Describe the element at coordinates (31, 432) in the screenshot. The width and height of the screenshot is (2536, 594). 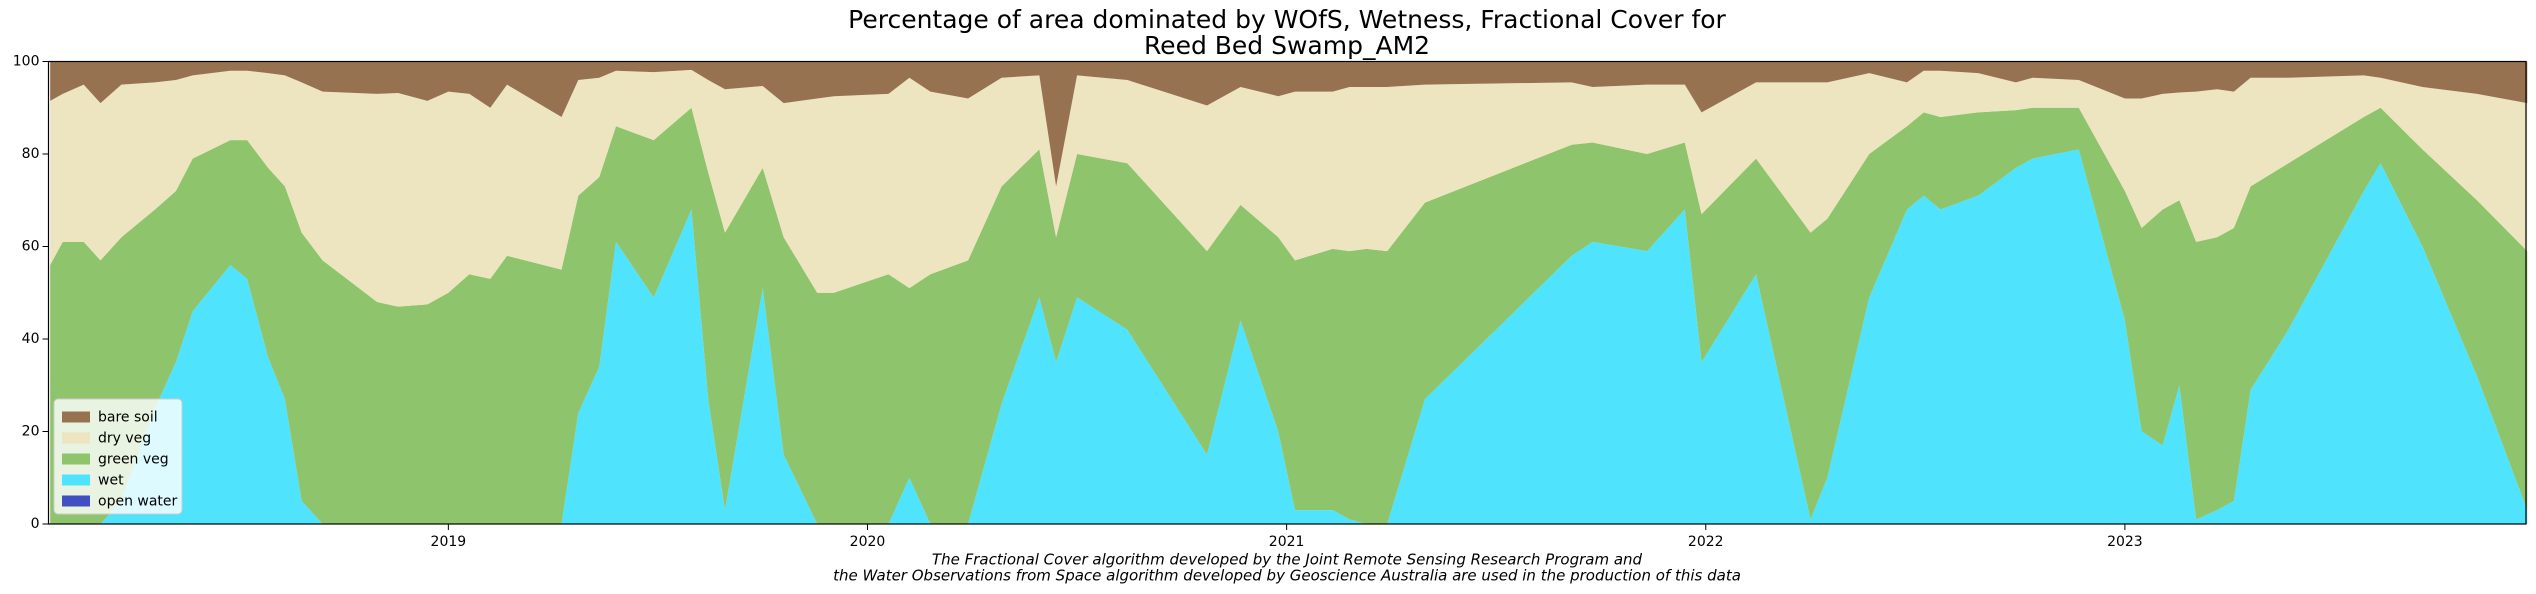
I see `y-tick-label: 20` at that location.